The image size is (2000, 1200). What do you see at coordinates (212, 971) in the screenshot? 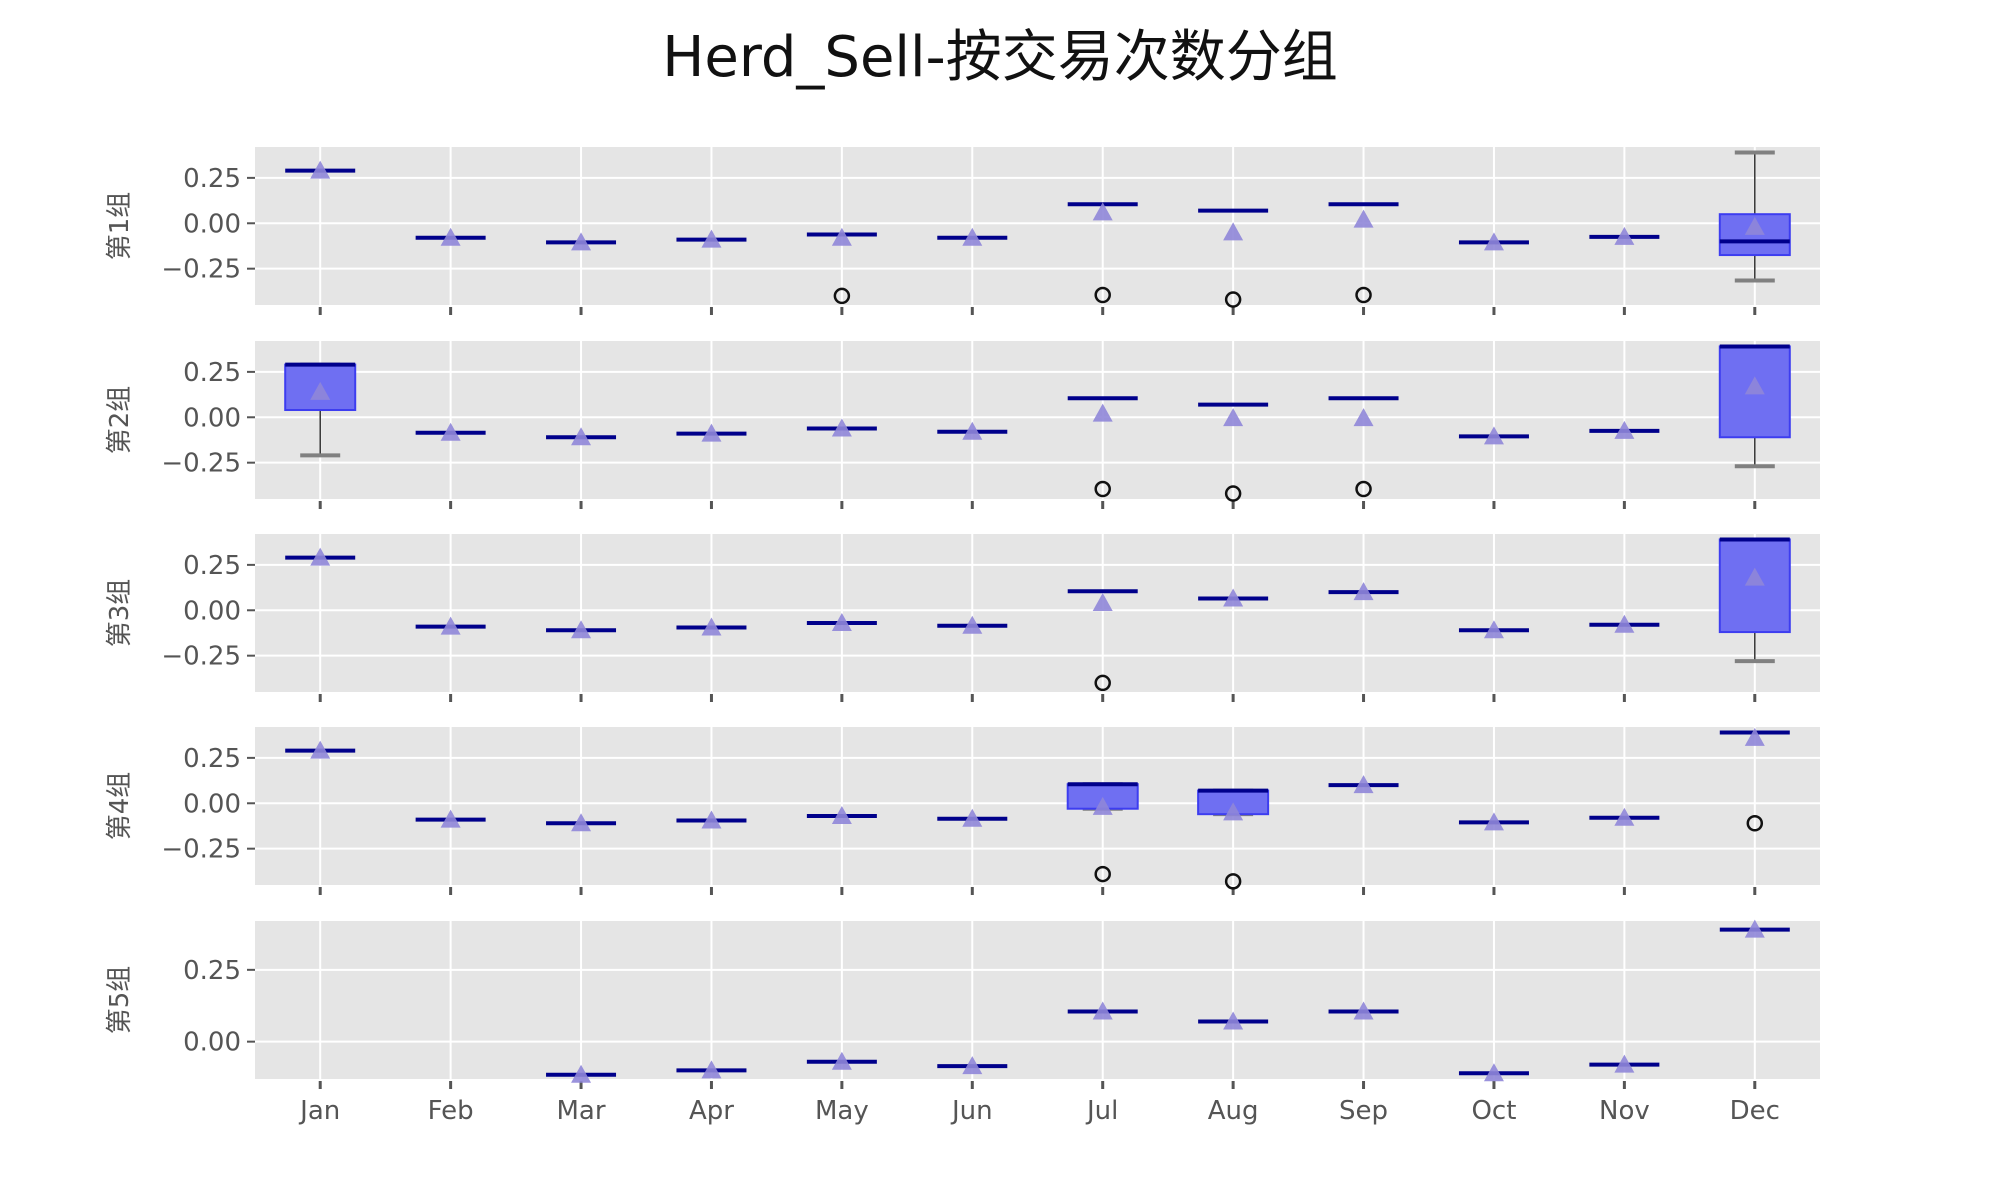
I see `panel-5-ytick-label: 0.25` at bounding box center [212, 971].